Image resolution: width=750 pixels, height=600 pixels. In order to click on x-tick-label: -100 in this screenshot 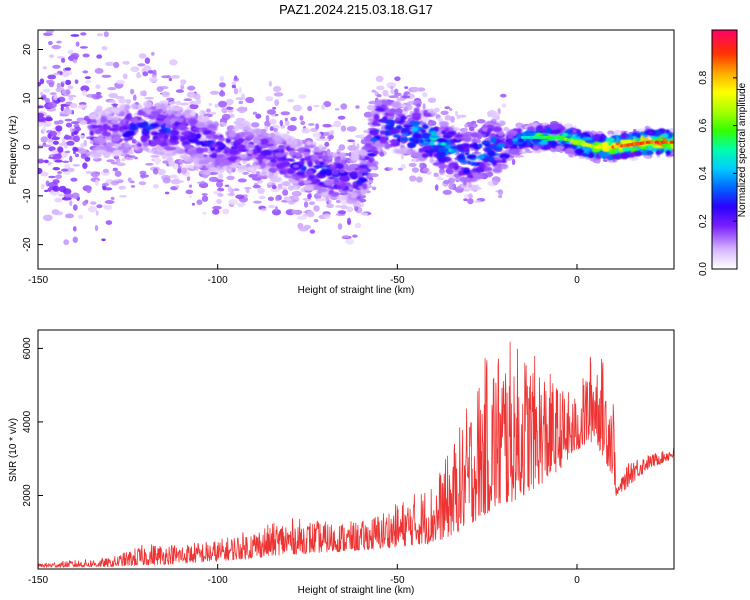, I will do `click(218, 580)`.